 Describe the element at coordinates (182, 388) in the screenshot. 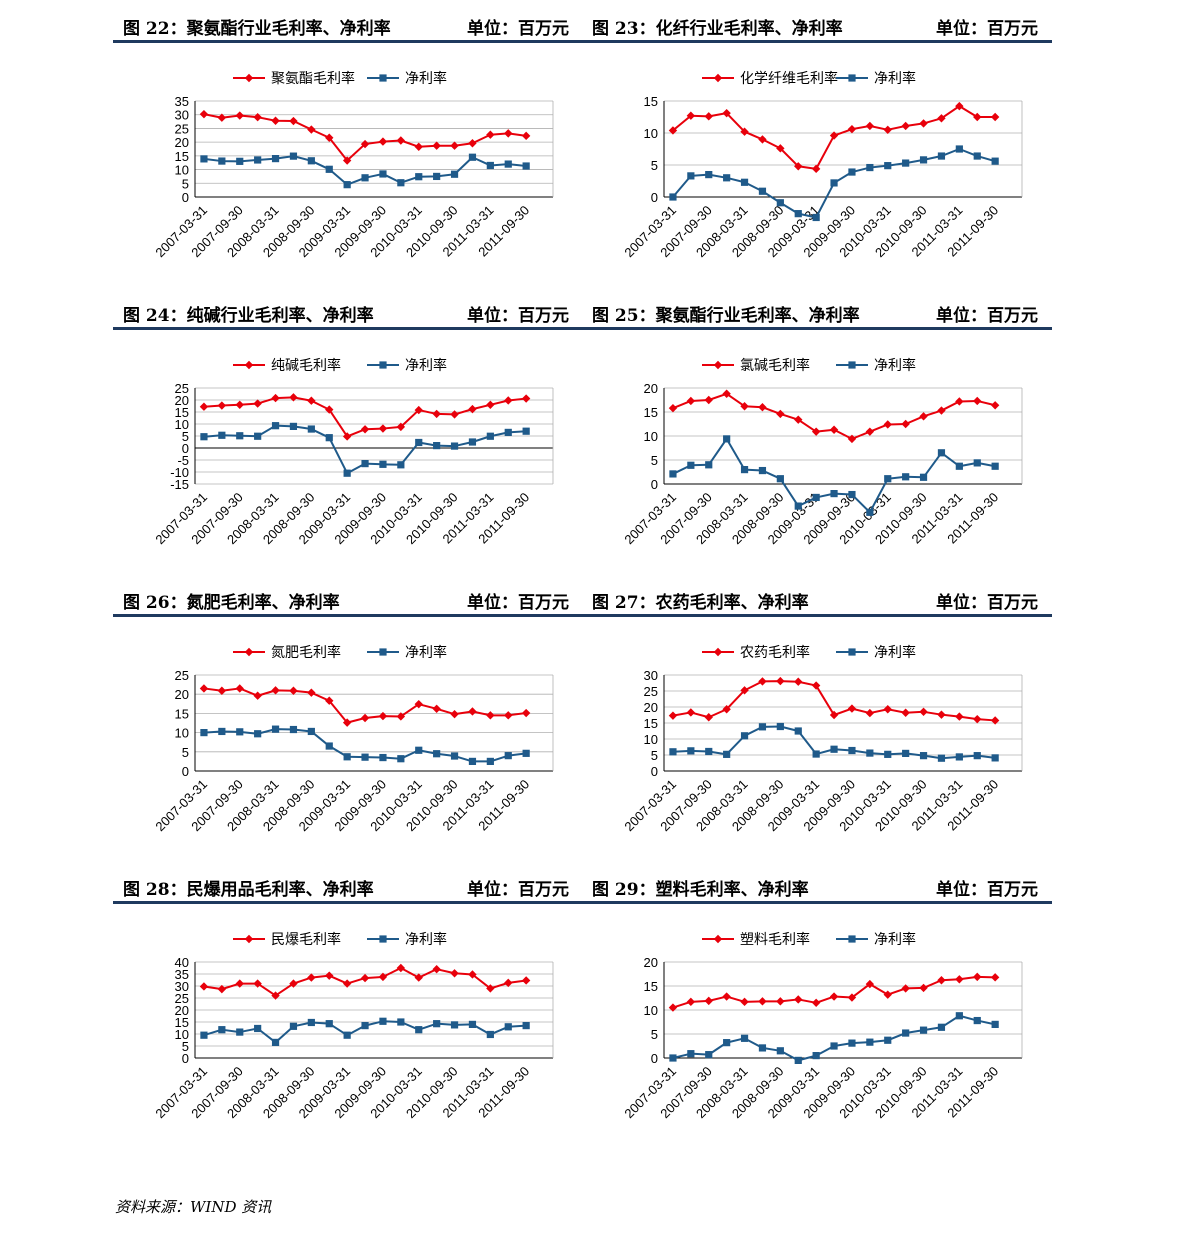

I see `y-tick-label: 25` at that location.